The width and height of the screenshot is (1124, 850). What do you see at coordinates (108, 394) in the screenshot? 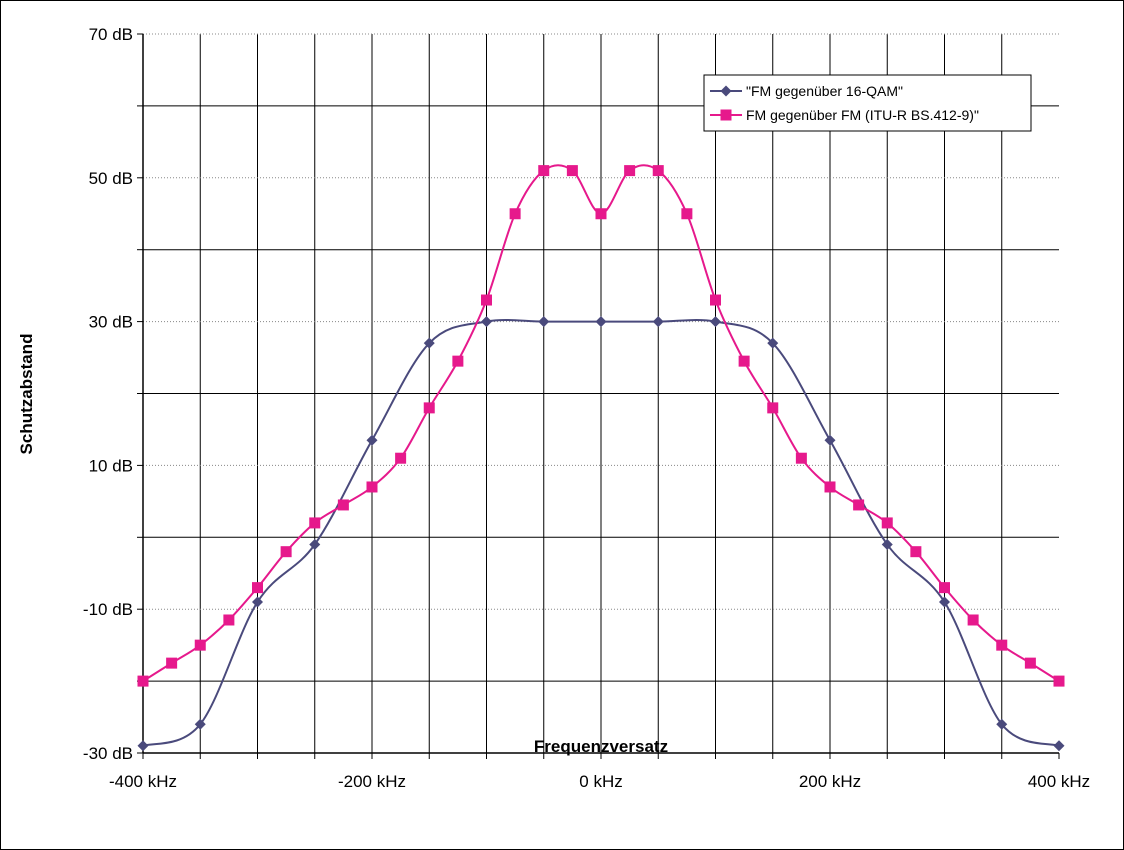
I see `y-tick-labels: -30 dB -10 dB 10 dB 30 dB 50 dB 70 dB` at bounding box center [108, 394].